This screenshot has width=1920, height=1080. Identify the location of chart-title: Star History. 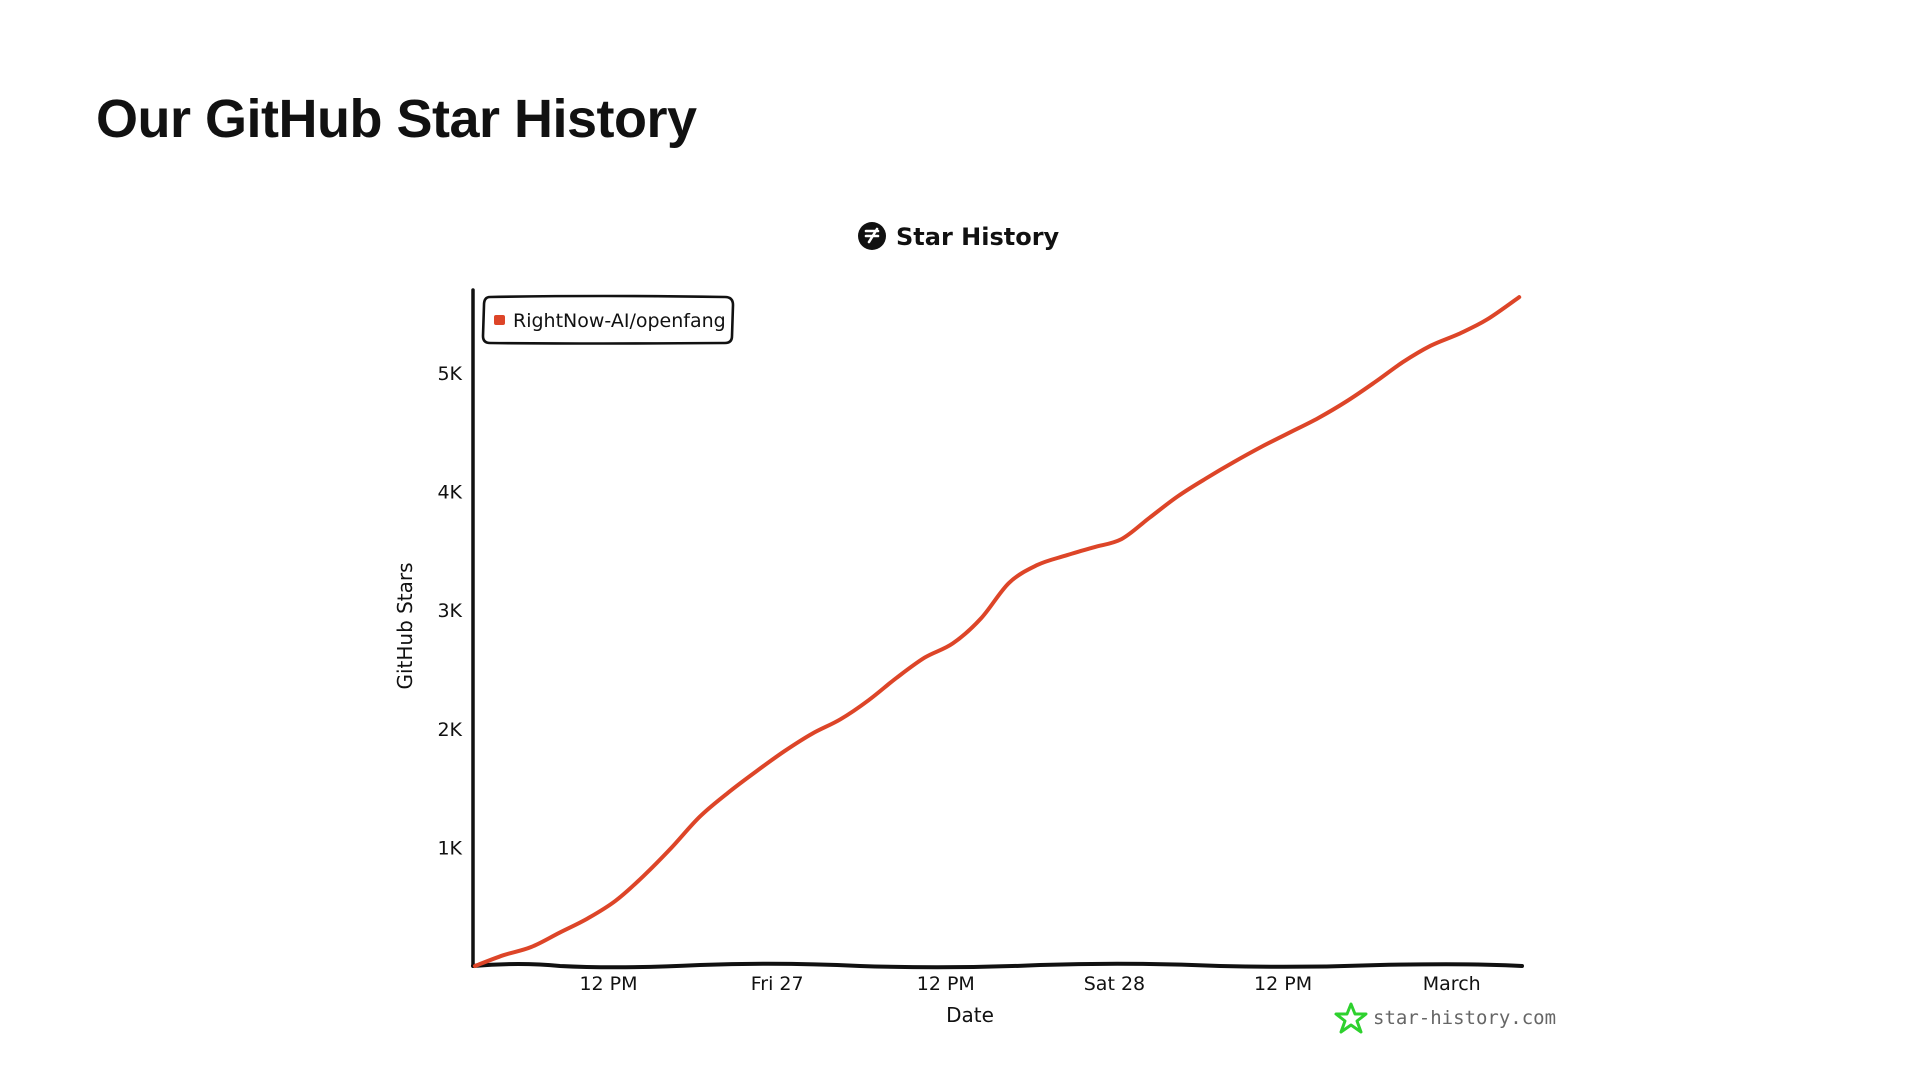
(978, 237).